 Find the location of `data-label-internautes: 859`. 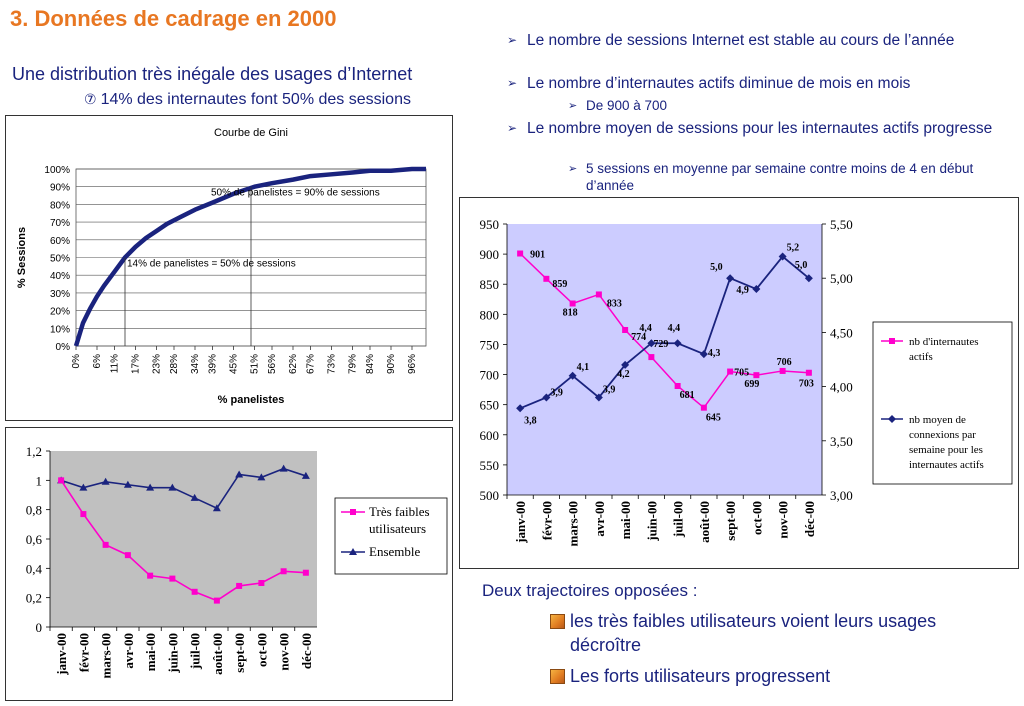

data-label-internautes: 859 is located at coordinates (559, 284).